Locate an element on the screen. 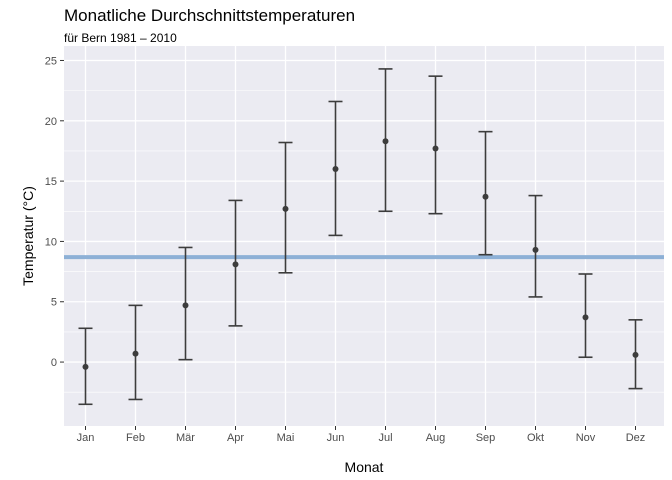 Image resolution: width=672 pixels, height=480 pixels. x-tick-label: Feb is located at coordinates (135, 438).